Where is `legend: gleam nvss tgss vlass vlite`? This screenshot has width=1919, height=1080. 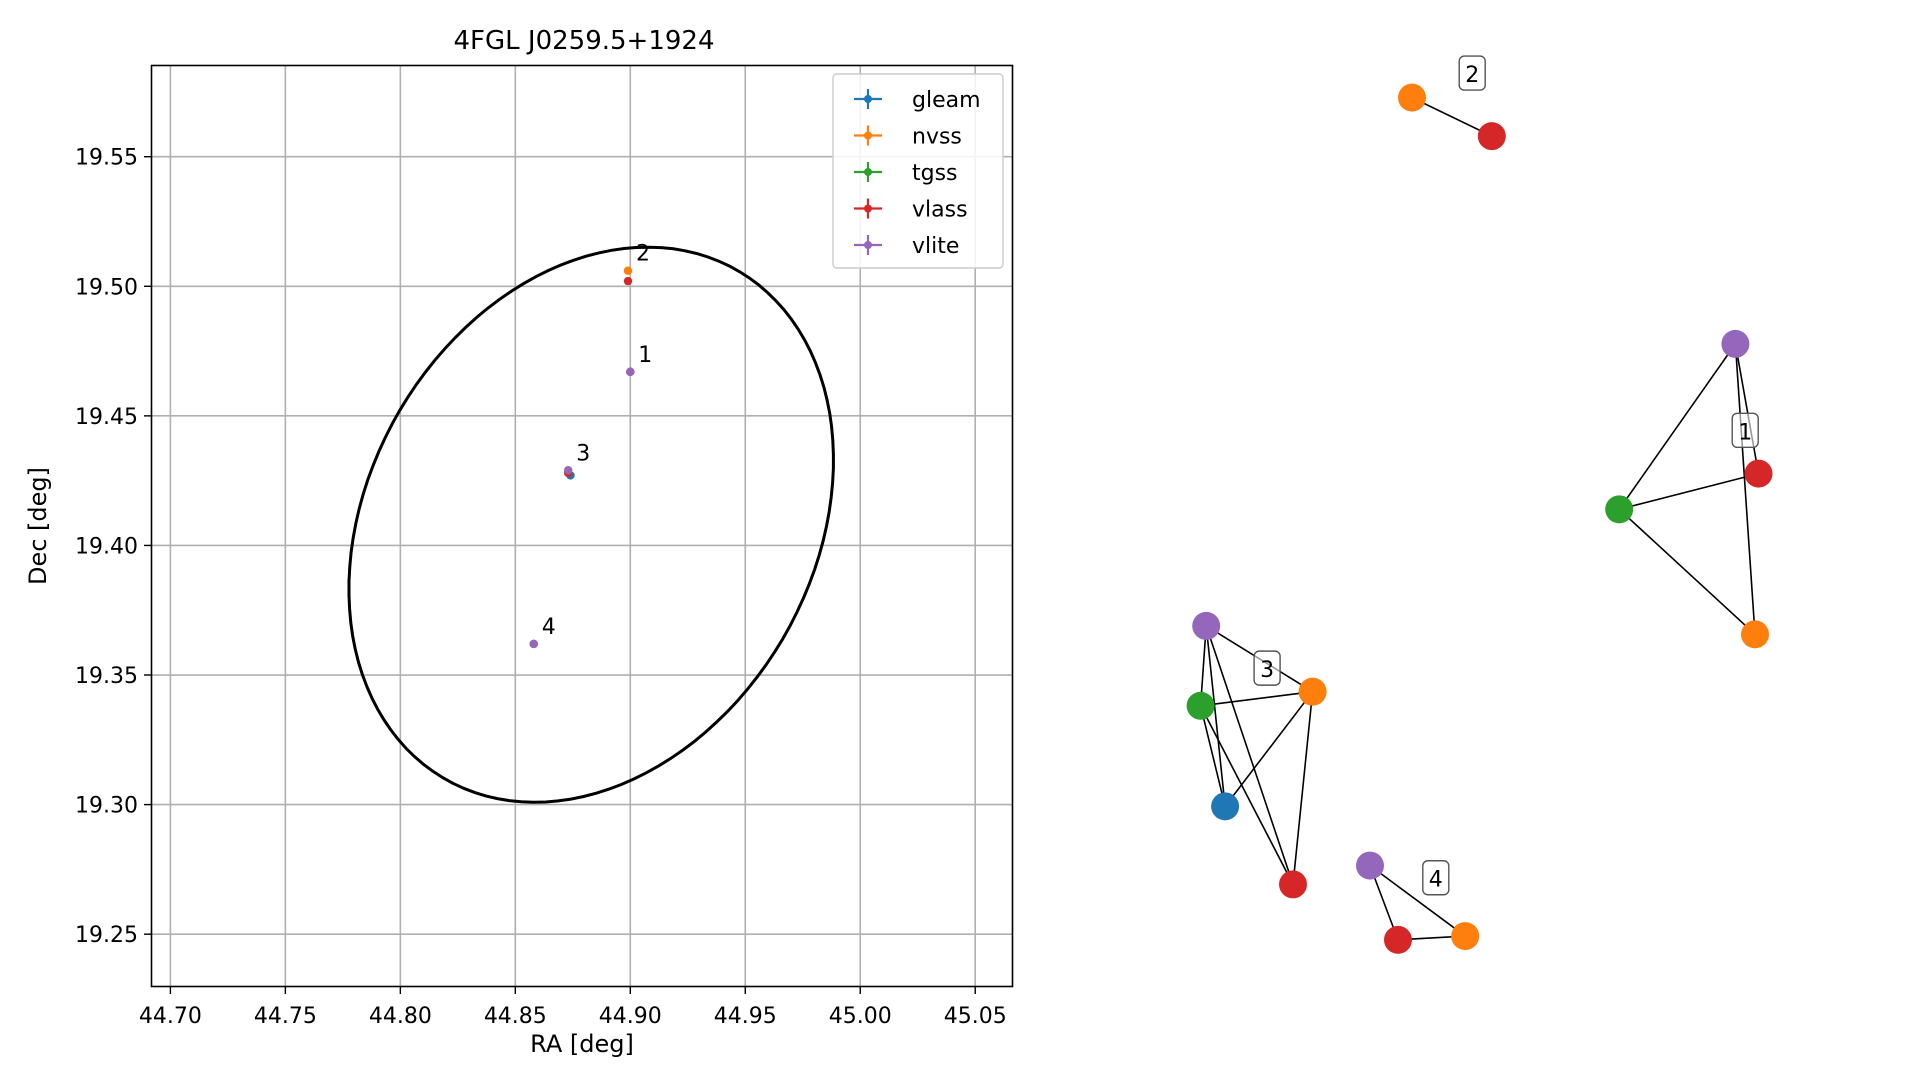 legend: gleam nvss tgss vlass vlite is located at coordinates (918, 171).